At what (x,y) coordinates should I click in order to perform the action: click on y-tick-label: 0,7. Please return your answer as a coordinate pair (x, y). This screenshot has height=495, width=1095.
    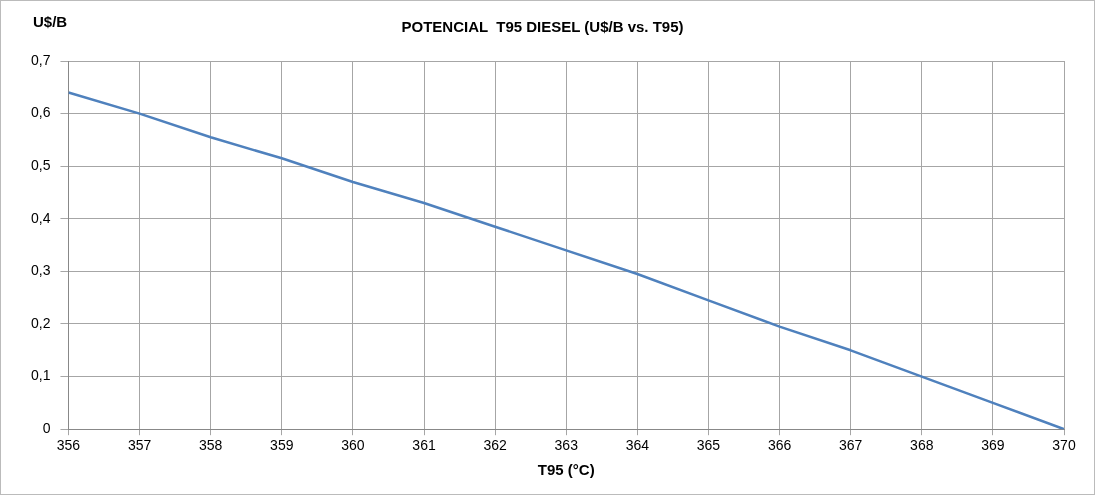
    Looking at the image, I should click on (40, 59).